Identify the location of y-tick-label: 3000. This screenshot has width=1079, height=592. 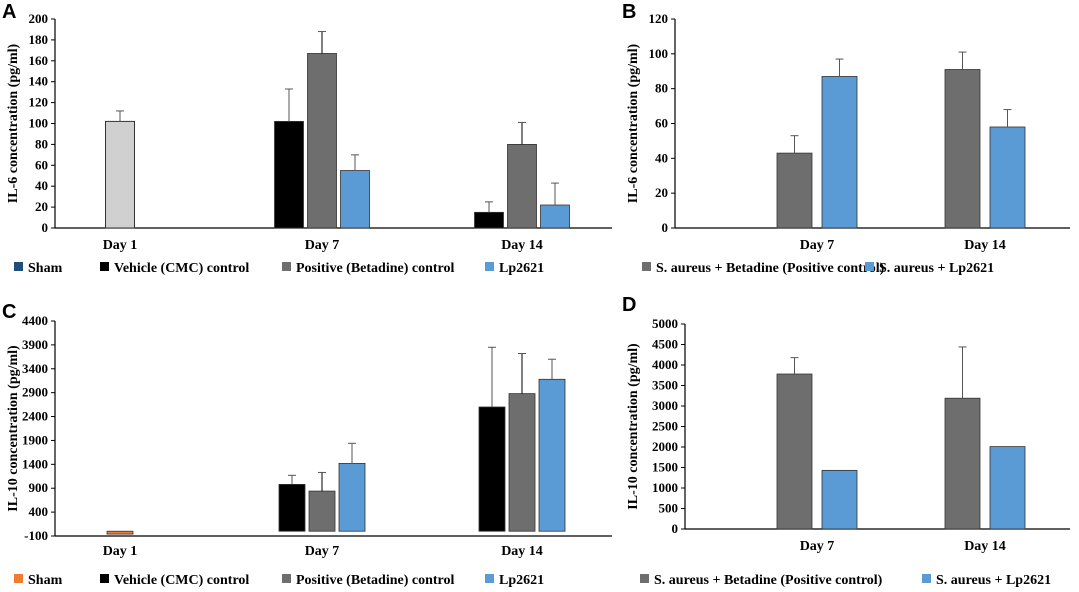
(665, 405).